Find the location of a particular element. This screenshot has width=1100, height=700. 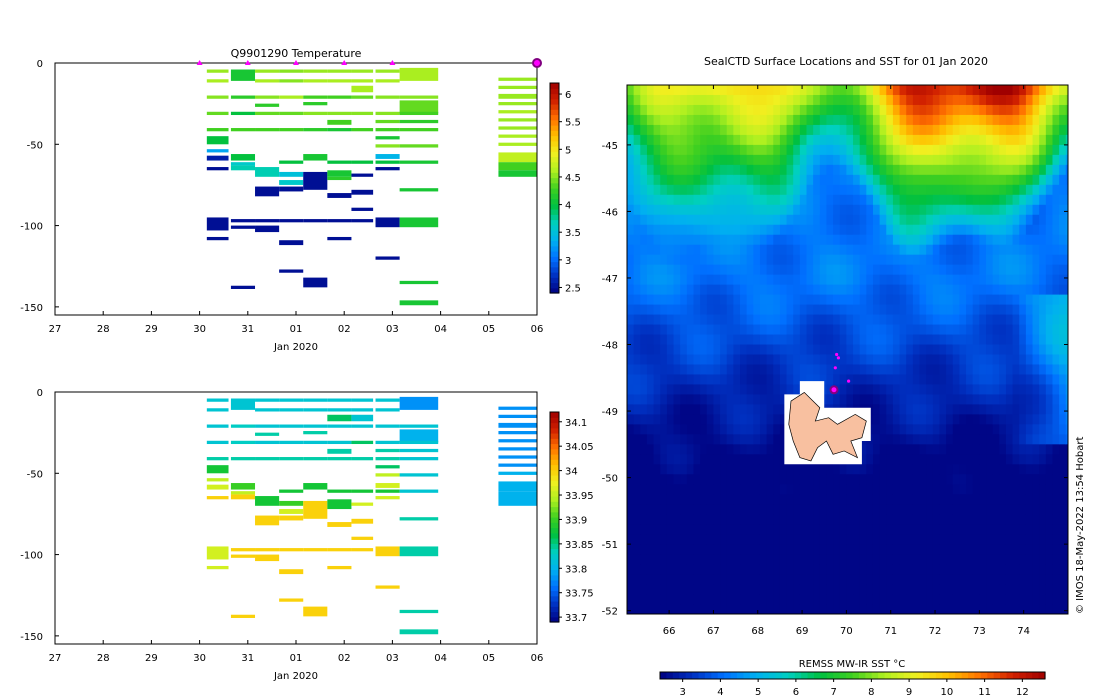

x-tick-label: 05 is located at coordinates (488, 329).